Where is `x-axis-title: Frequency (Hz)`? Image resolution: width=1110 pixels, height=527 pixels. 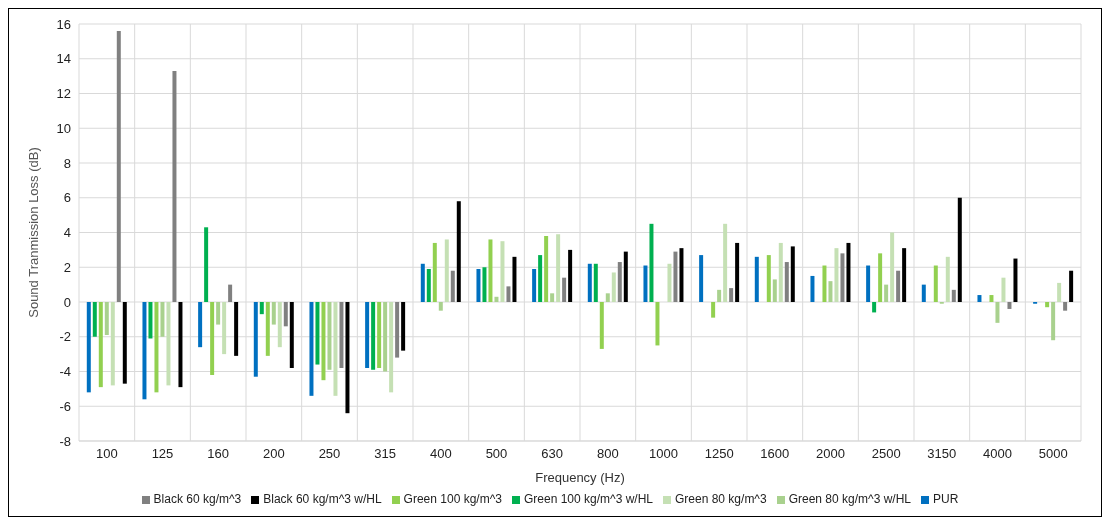 x-axis-title: Frequency (Hz) is located at coordinates (580, 477).